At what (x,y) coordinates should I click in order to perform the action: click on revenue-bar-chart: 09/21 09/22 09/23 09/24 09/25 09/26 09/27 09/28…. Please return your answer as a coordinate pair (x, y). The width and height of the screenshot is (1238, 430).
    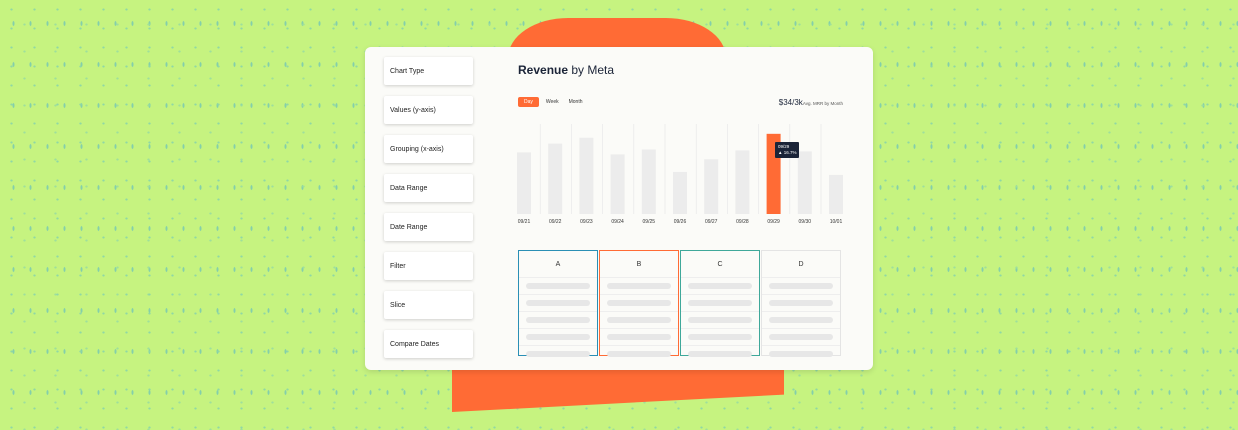
    Looking at the image, I should click on (680, 174).